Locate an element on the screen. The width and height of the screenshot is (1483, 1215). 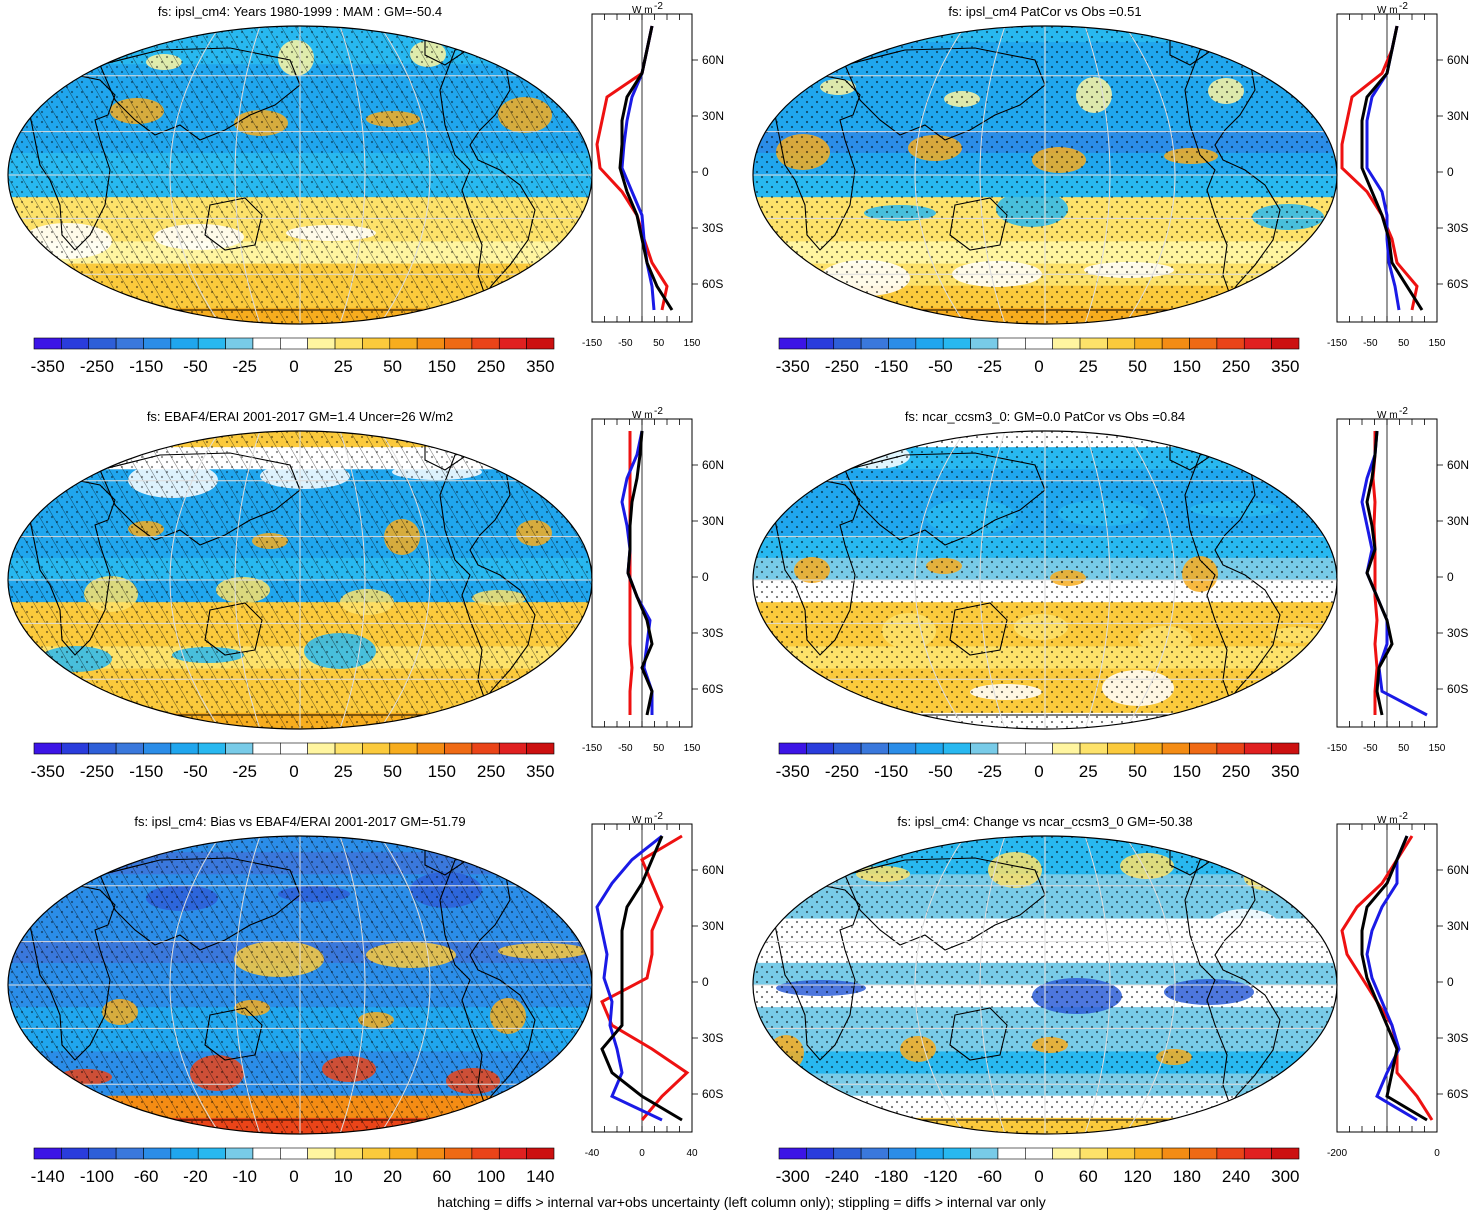
colorbar-label: -60 is located at coordinates (146, 1176).